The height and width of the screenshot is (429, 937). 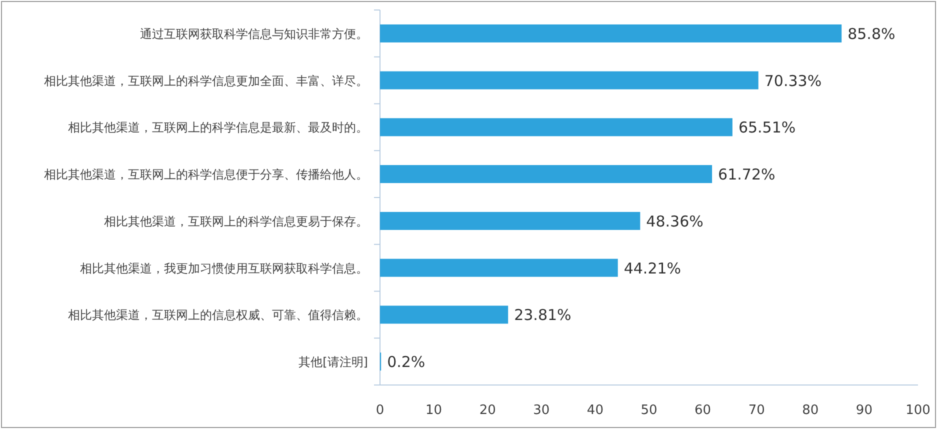 I want to click on category-label: 相比其他渠道，互联网上的科学信息是最新、最及时的。, so click(x=218, y=127).